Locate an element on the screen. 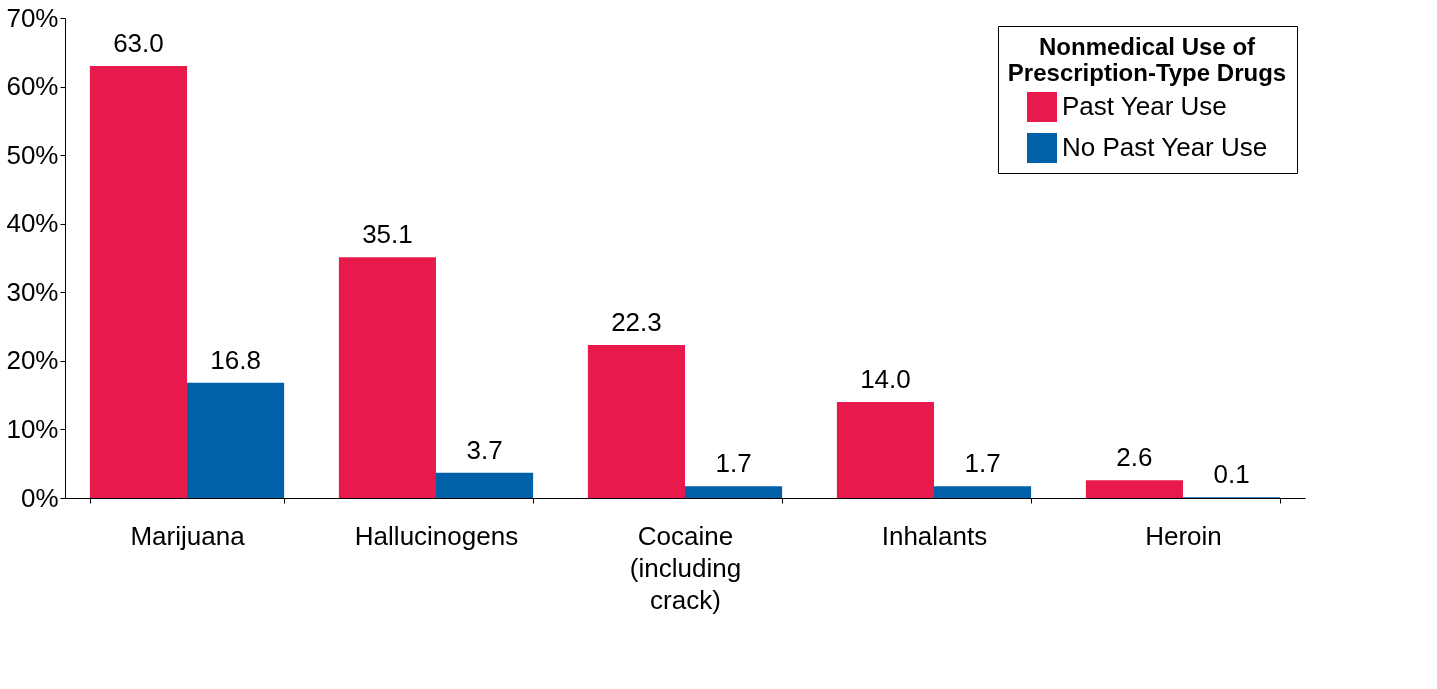 This screenshot has height=689, width=1437. y-tick-label: 40% is located at coordinates (32, 223).